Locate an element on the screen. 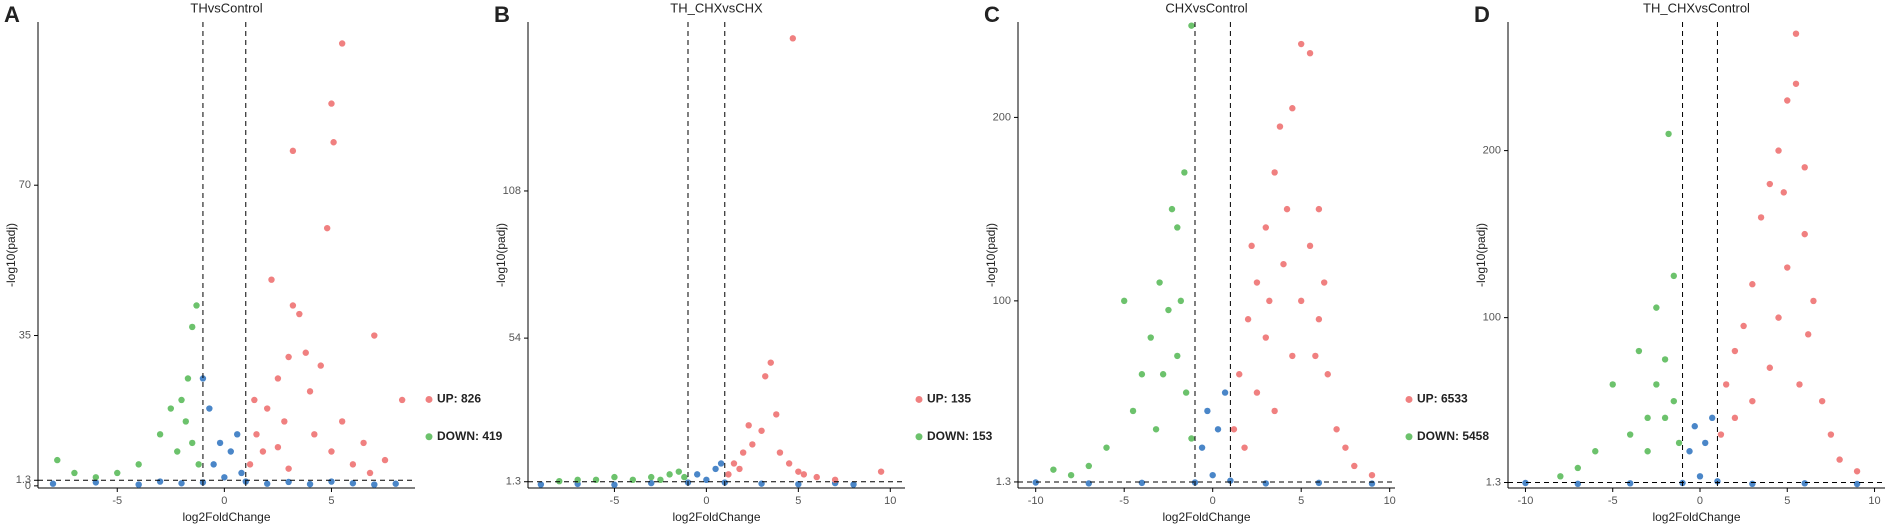  x-tick-label: 5 is located at coordinates (798, 501).